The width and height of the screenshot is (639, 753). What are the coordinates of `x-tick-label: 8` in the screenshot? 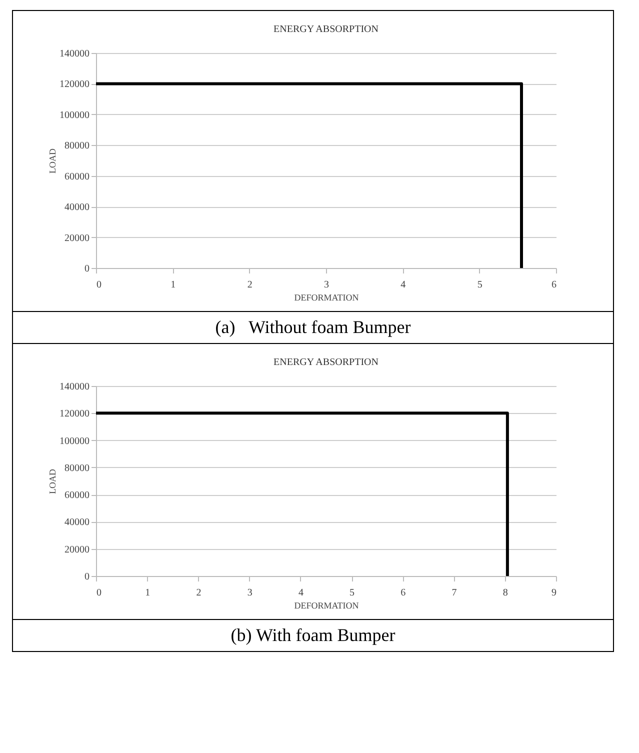 It's located at (505, 593).